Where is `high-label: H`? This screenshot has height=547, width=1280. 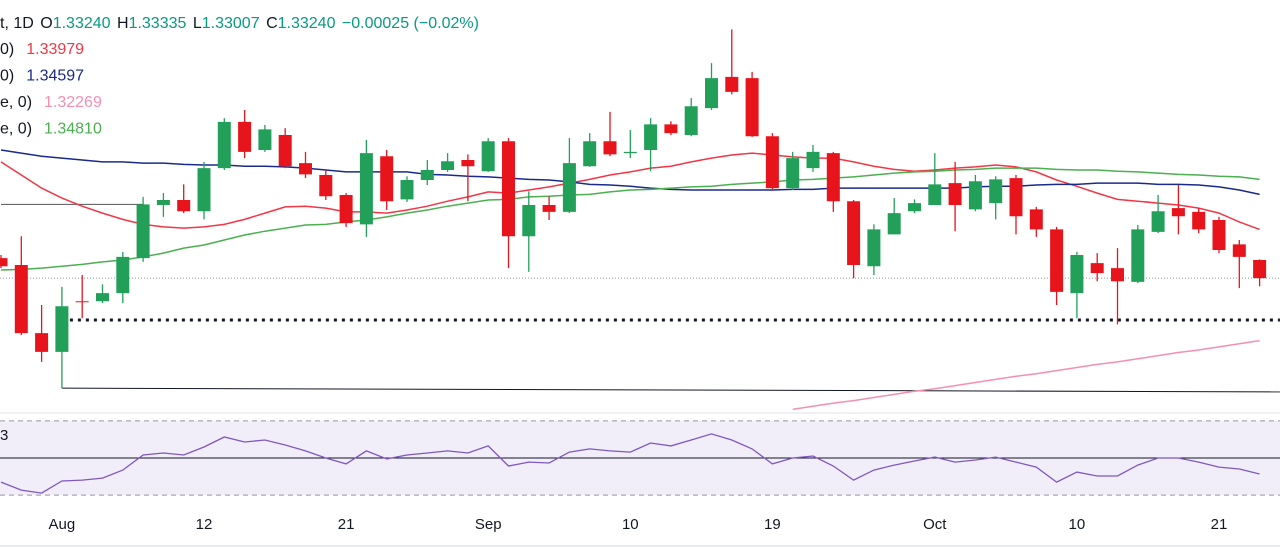
high-label: H is located at coordinates (123, 23).